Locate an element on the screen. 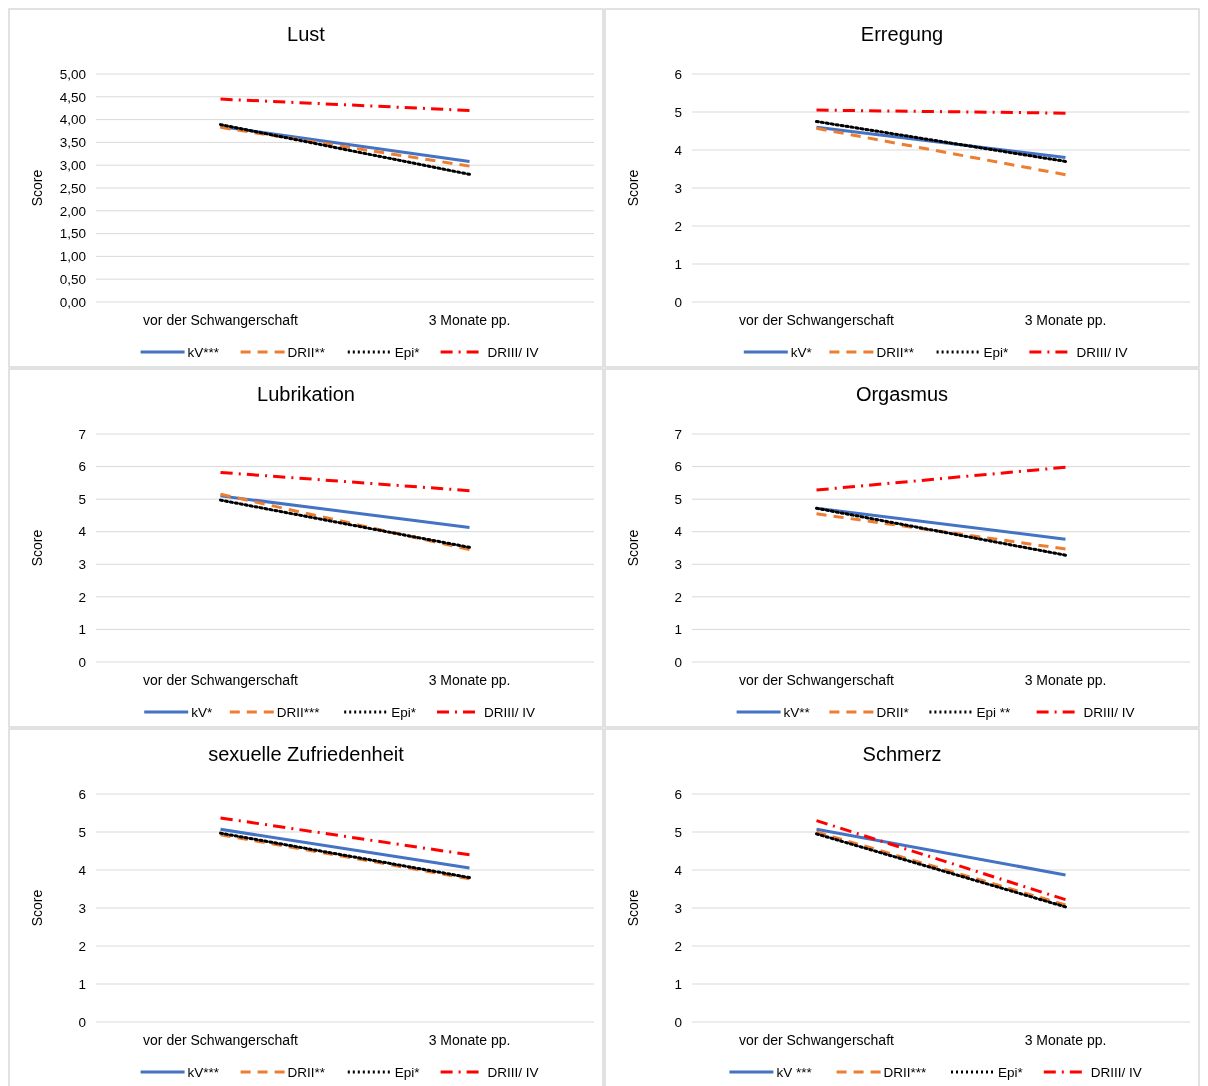 This screenshot has height=1086, width=1208. chart-title: Schmerz is located at coordinates (902, 754).